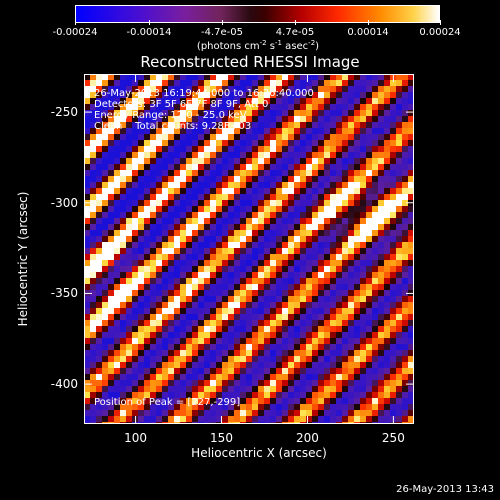  What do you see at coordinates (445, 489) in the screenshot?
I see `timestamp: 26-May-2013 13:43` at bounding box center [445, 489].